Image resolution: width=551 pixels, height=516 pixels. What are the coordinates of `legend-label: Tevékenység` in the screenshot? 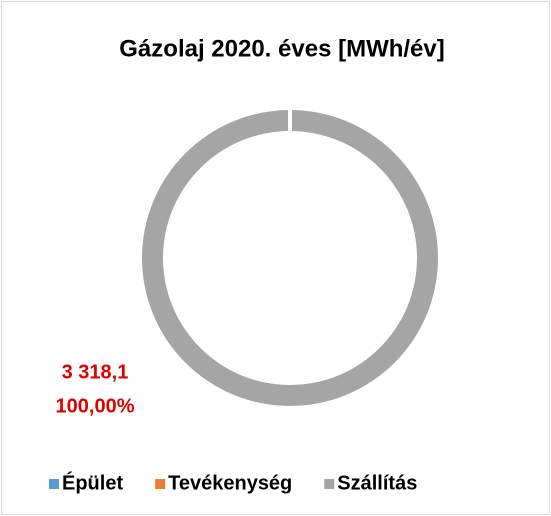 It's located at (230, 483).